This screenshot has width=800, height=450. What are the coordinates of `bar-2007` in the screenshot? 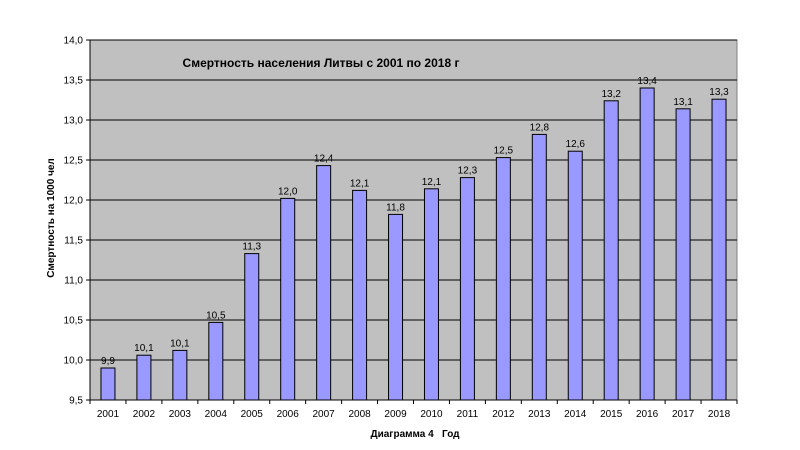 It's located at (324, 283).